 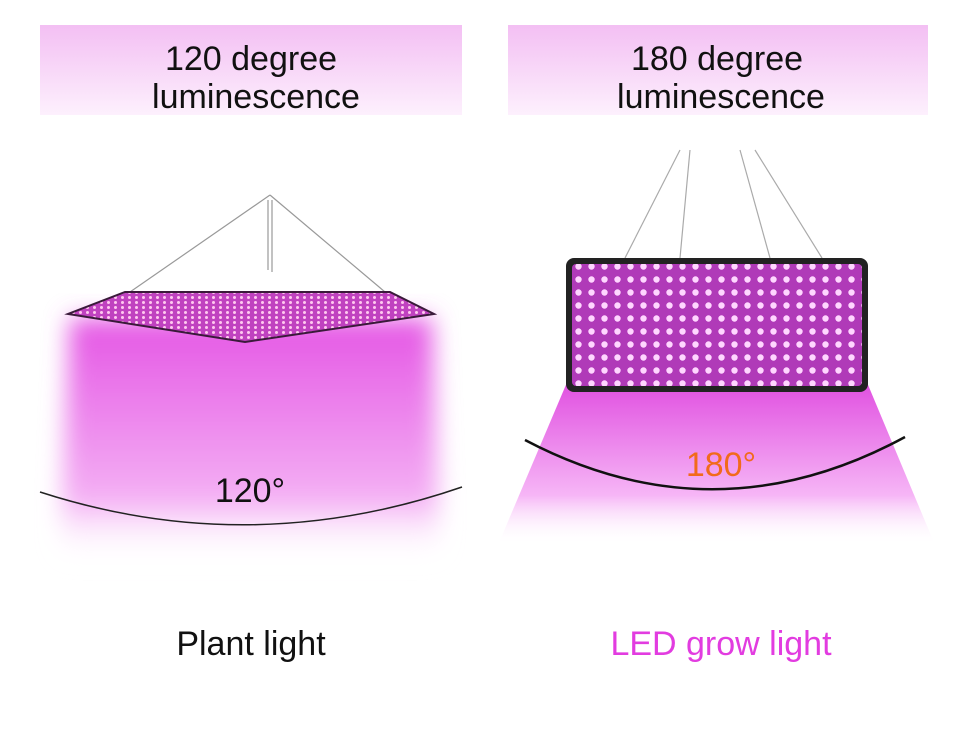 I want to click on heading: 120 degree, so click(x=251, y=59).